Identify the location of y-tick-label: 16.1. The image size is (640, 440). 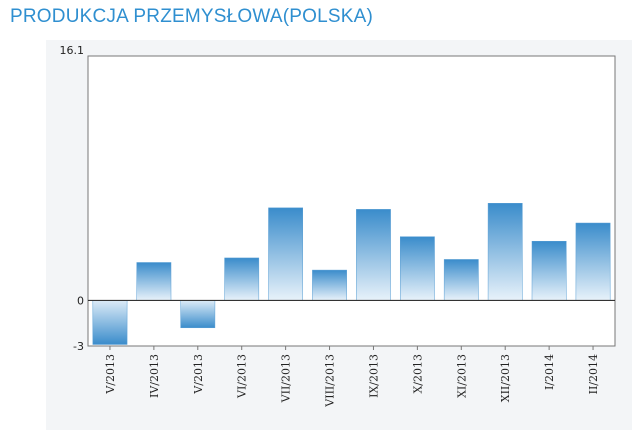
(72, 50).